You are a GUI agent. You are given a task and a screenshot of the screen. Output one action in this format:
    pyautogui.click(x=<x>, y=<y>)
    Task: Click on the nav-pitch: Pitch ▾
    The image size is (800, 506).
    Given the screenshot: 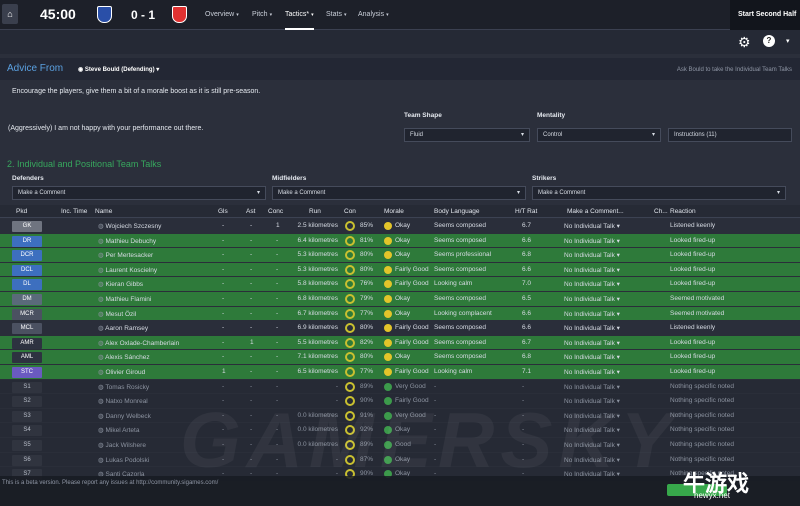 What is the action you would take?
    pyautogui.click(x=262, y=14)
    